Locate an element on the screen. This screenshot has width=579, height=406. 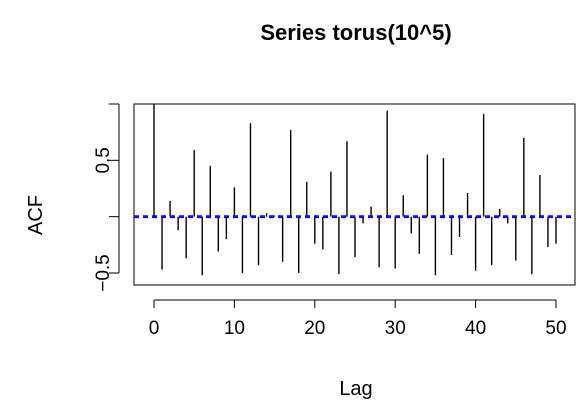
x-tick-label: 30 is located at coordinates (395, 328).